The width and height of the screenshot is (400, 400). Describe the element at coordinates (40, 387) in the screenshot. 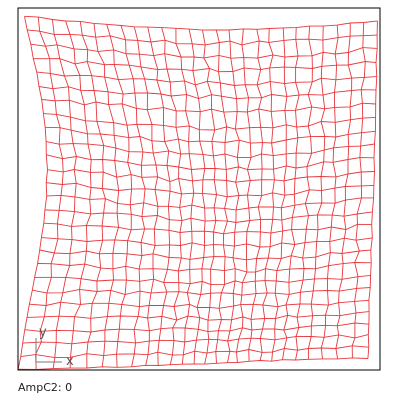

I see `status-label: AmpC2:` at that location.